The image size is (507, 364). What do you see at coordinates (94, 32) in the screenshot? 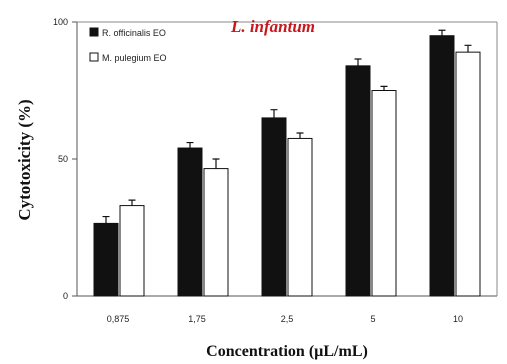
I see `legend-swatch-r-officinalis` at bounding box center [94, 32].